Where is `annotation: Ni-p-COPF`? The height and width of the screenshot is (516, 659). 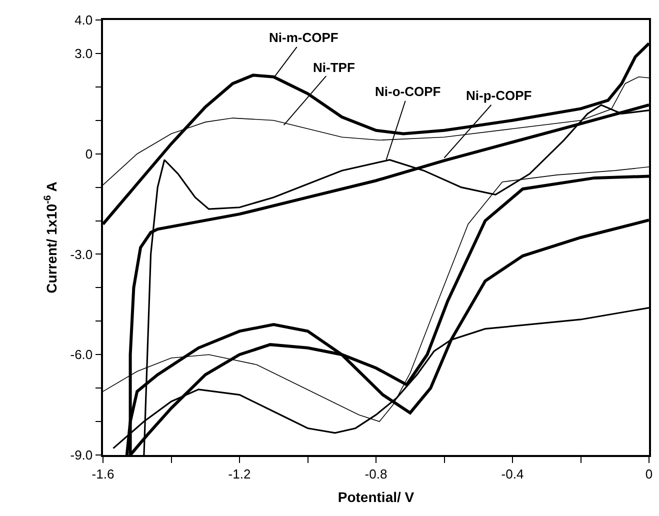
annotation: Ni-p-COPF is located at coordinates (499, 95).